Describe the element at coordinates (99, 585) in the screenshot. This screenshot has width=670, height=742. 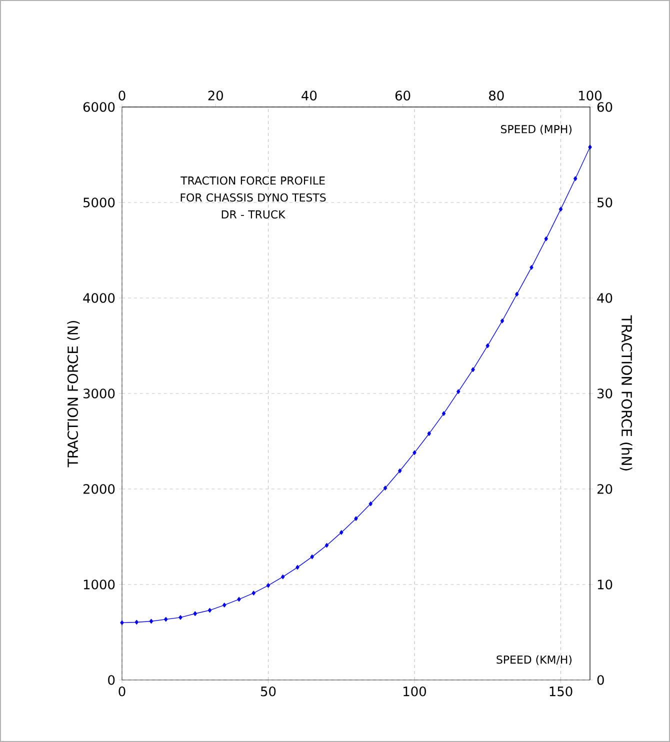
I see `y-tick-label: 1000` at that location.